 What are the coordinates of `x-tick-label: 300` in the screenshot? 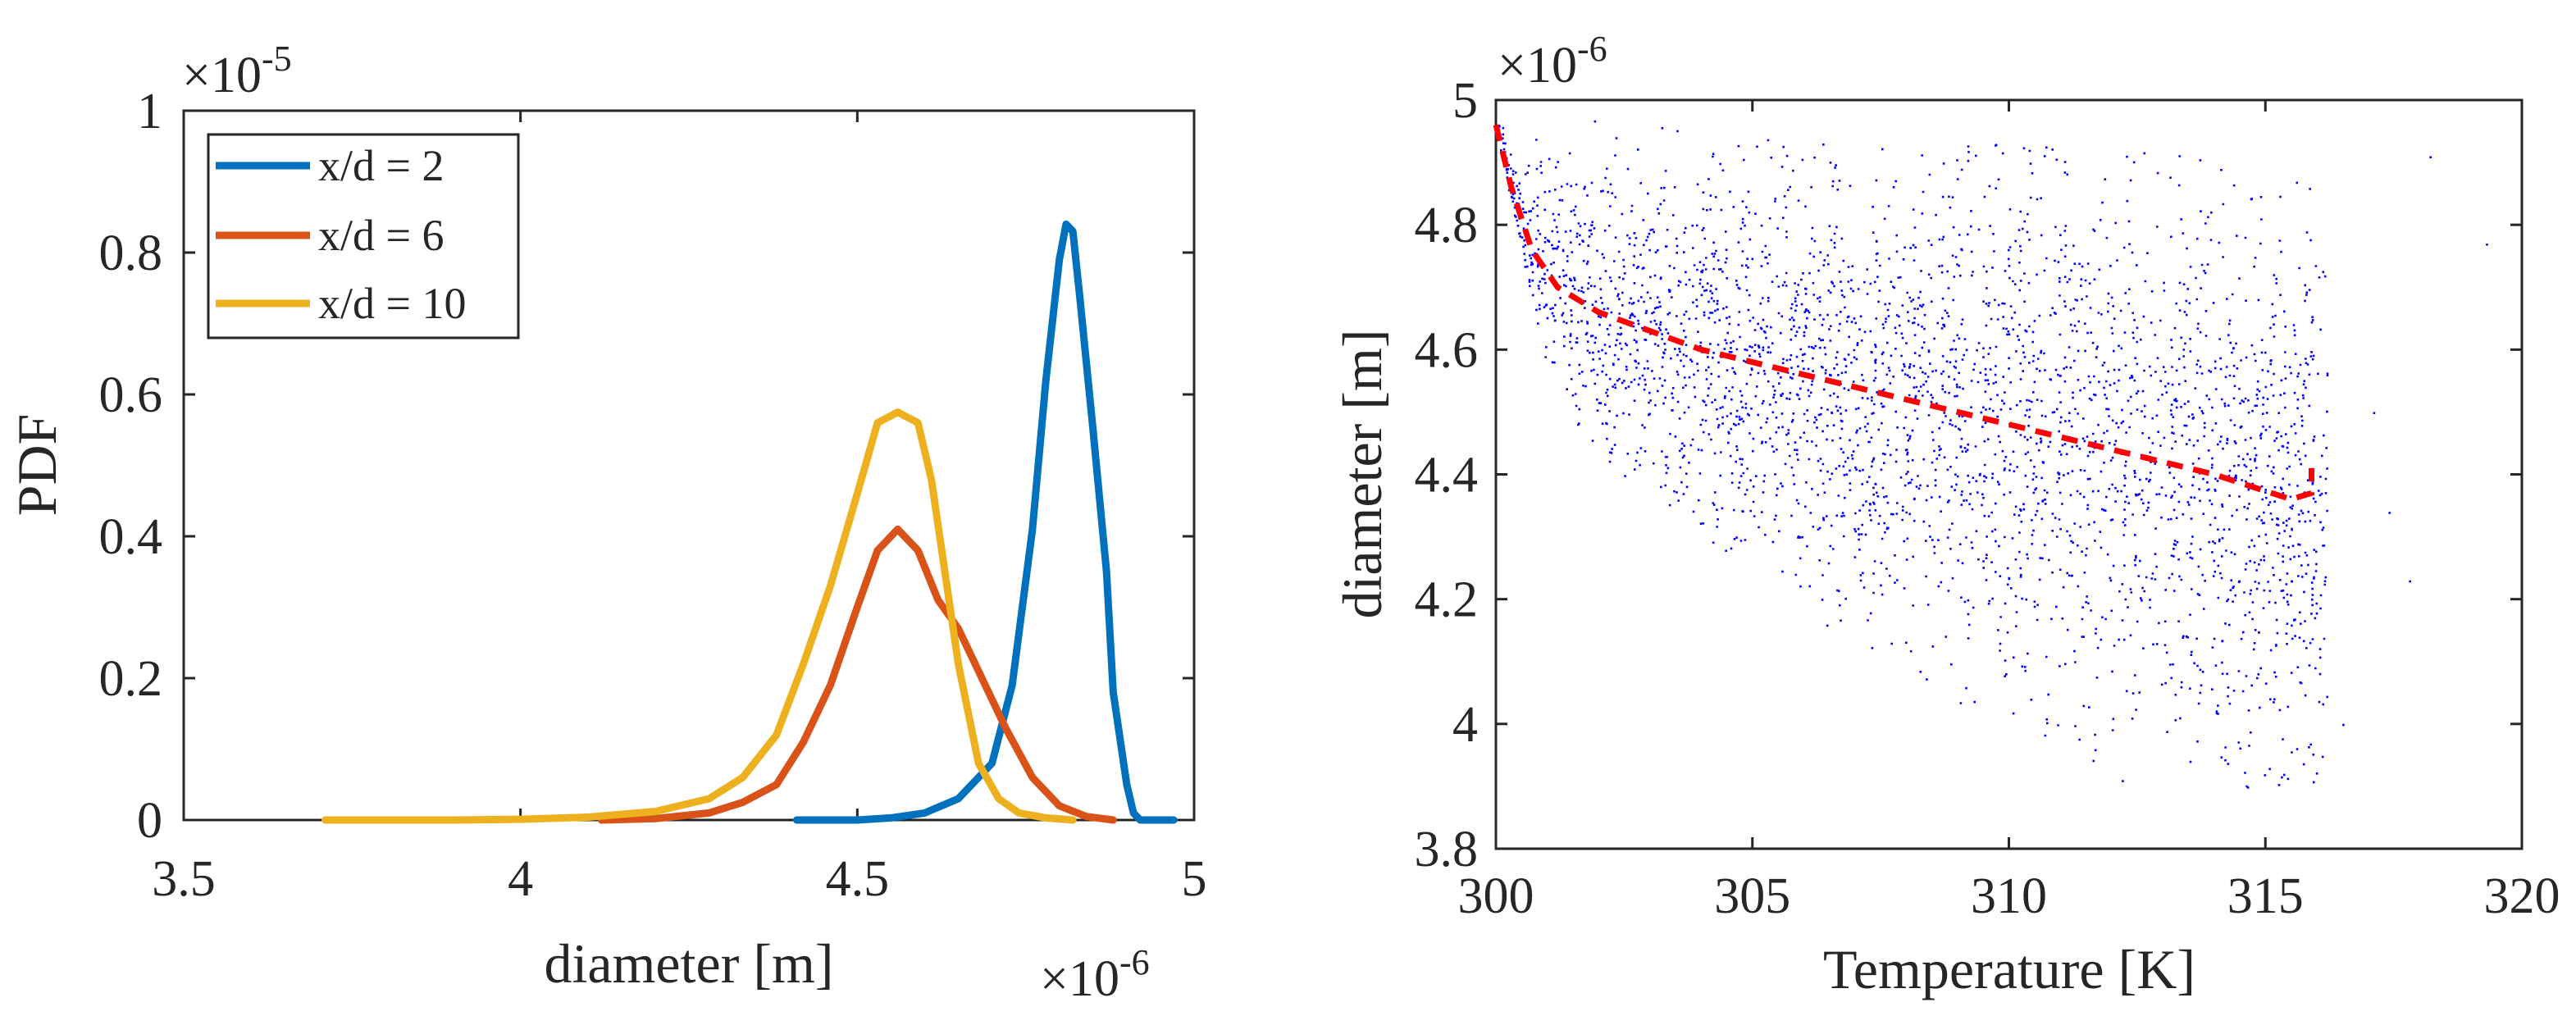 It's located at (1496, 896).